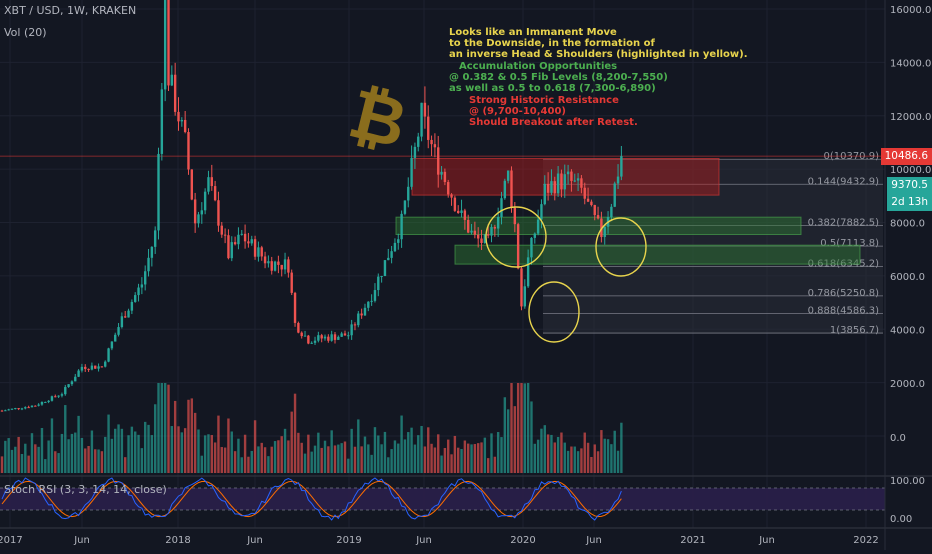  Describe the element at coordinates (558, 77) in the screenshot. I see `accumulation-line: @ 0.382 & 0.5 Fib Levels (8,200-7,550)` at that location.